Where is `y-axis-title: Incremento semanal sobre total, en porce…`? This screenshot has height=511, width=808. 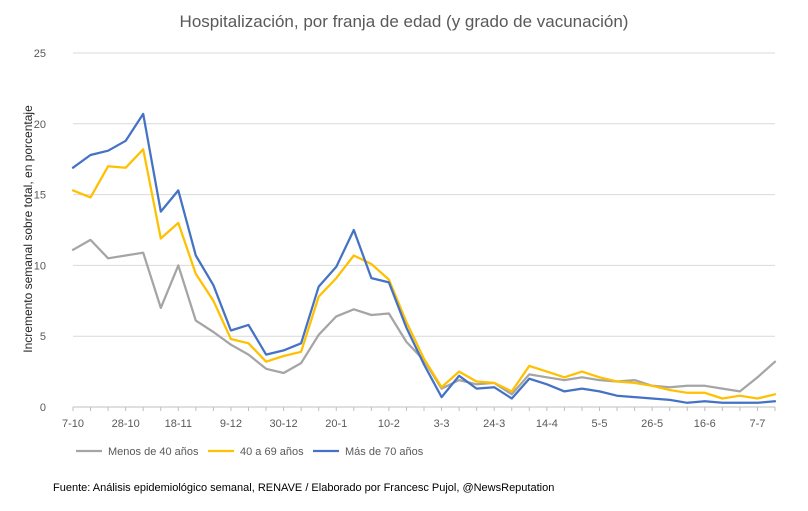
y-axis-title: Incremento semanal sobre total, en porce… is located at coordinates (28, 229).